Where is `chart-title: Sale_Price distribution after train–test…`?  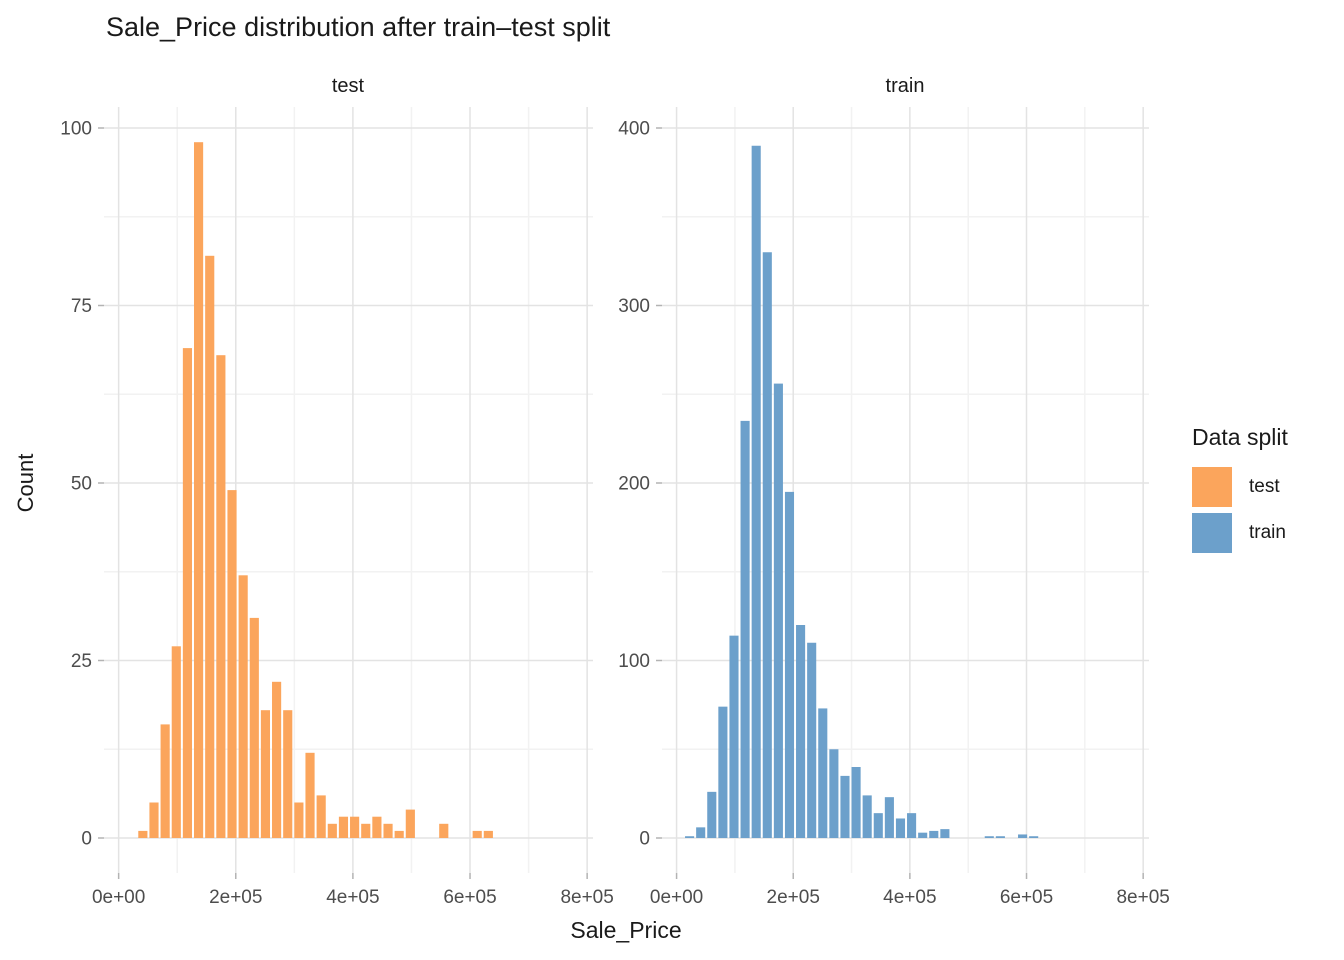
chart-title: Sale_Price distribution after train–test… is located at coordinates (358, 27).